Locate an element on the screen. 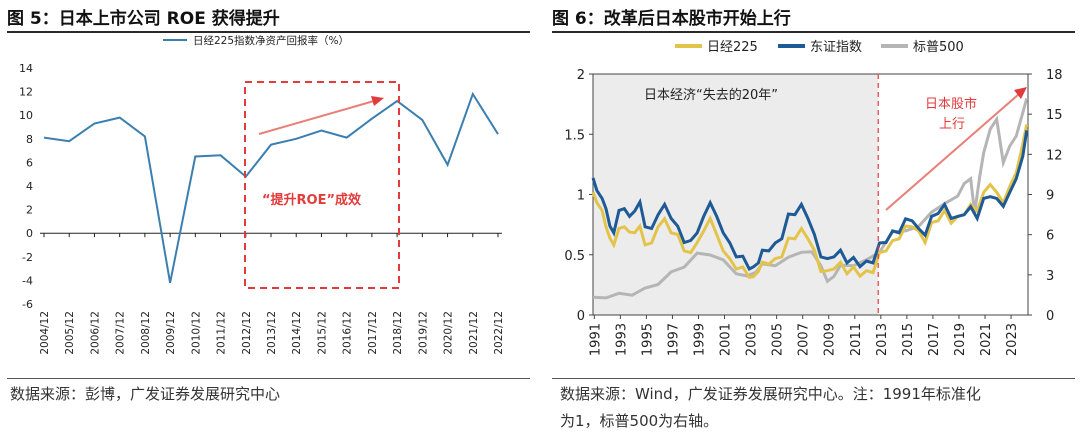 This screenshot has height=437, width=1080. topix-series-line is located at coordinates (810, 201).